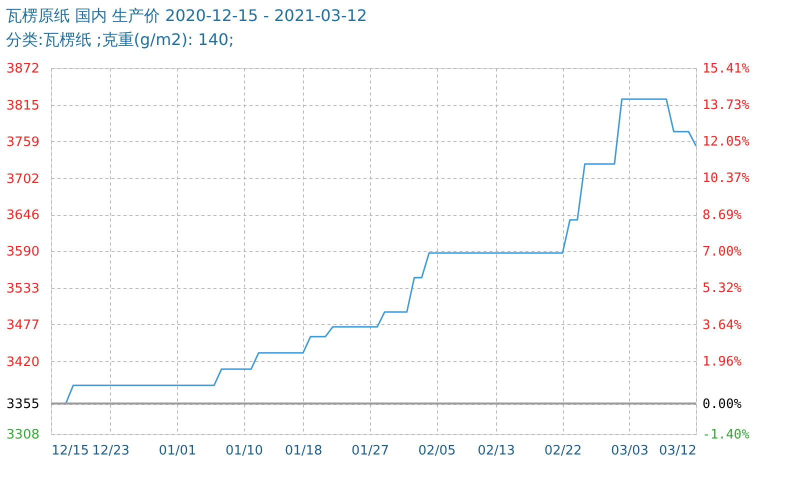 This screenshot has width=800, height=500. What do you see at coordinates (726, 142) in the screenshot?
I see `y2-tick-label: 12.05%` at bounding box center [726, 142].